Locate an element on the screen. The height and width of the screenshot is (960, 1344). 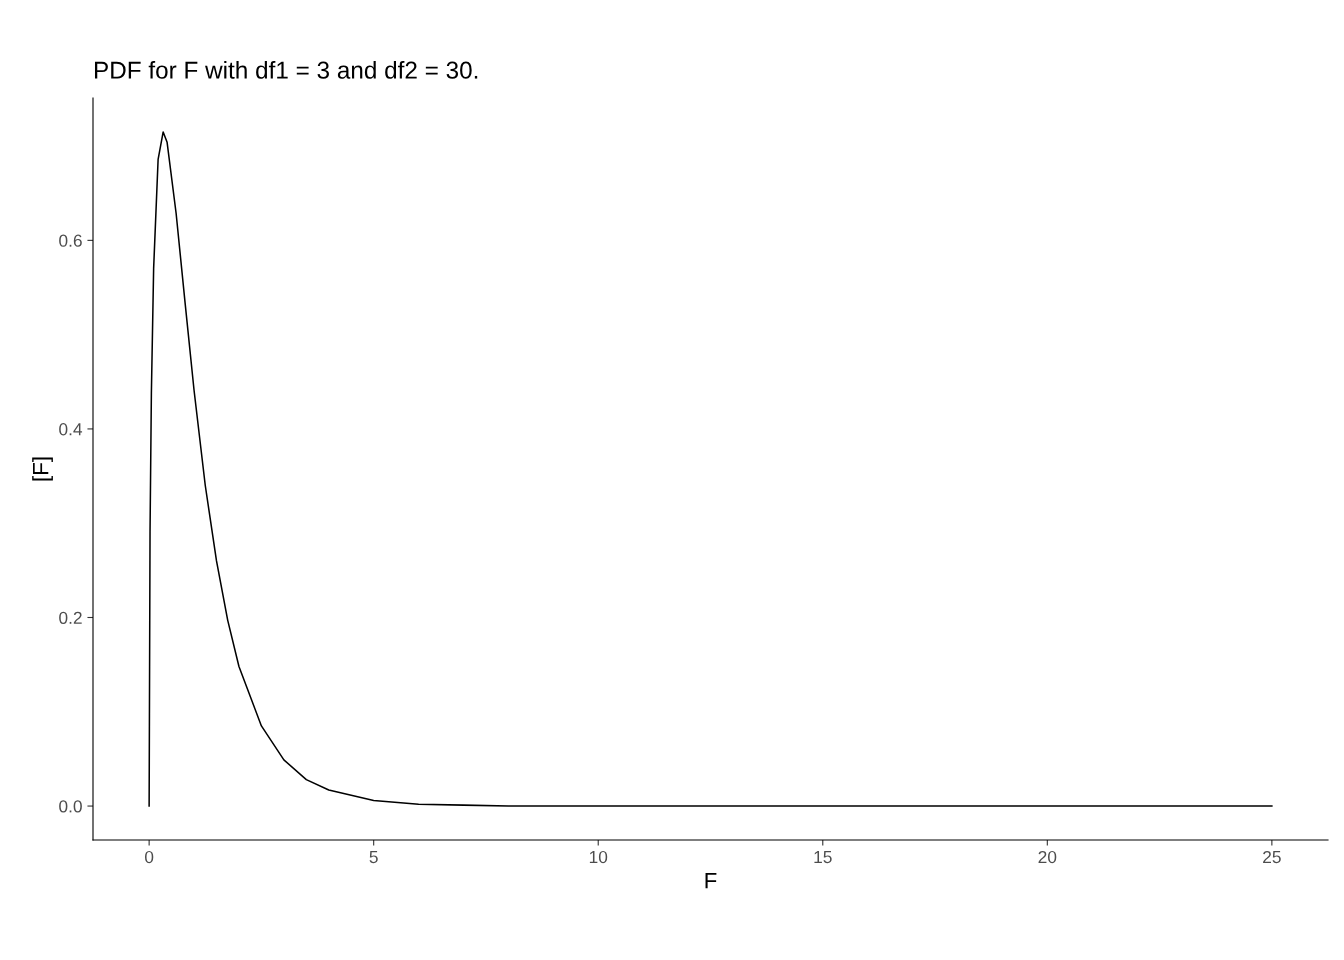
x-axis-title: F is located at coordinates (711, 880).